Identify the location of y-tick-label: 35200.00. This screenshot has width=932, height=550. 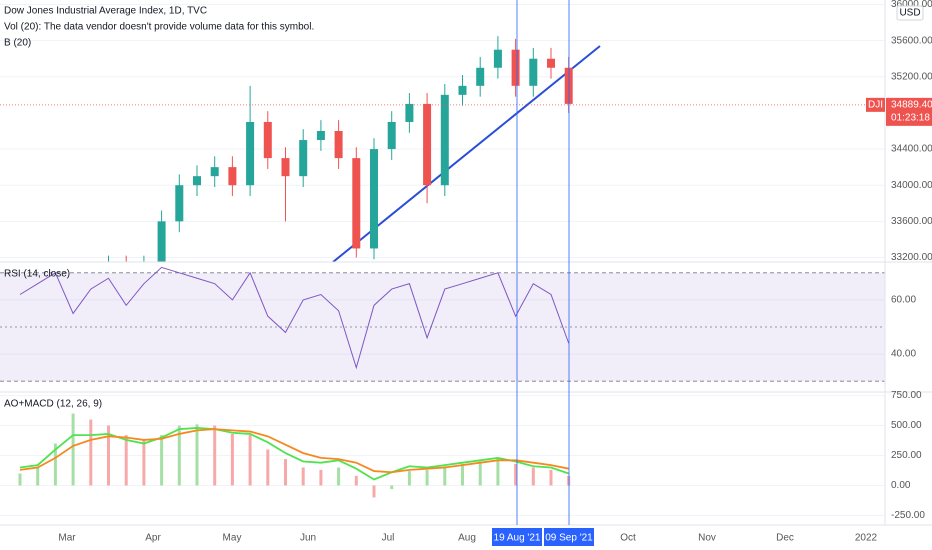
(911, 76).